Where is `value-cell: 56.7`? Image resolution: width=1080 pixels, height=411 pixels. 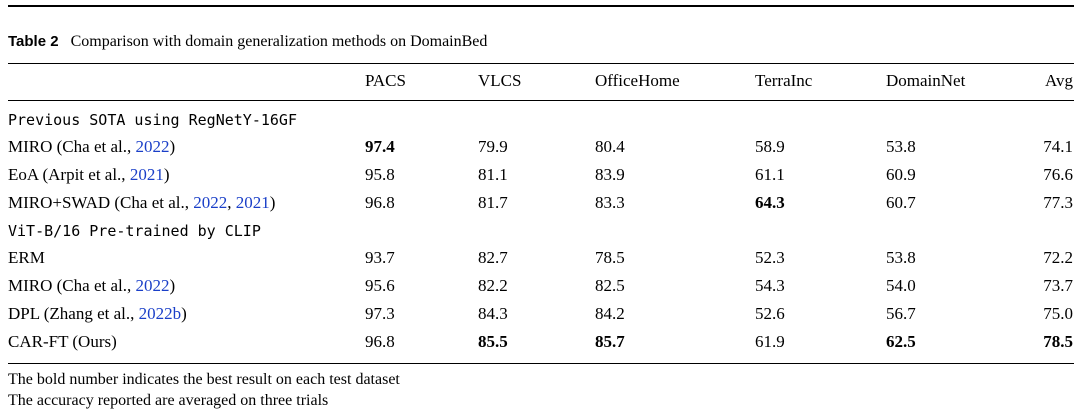 value-cell: 56.7 is located at coordinates (901, 313).